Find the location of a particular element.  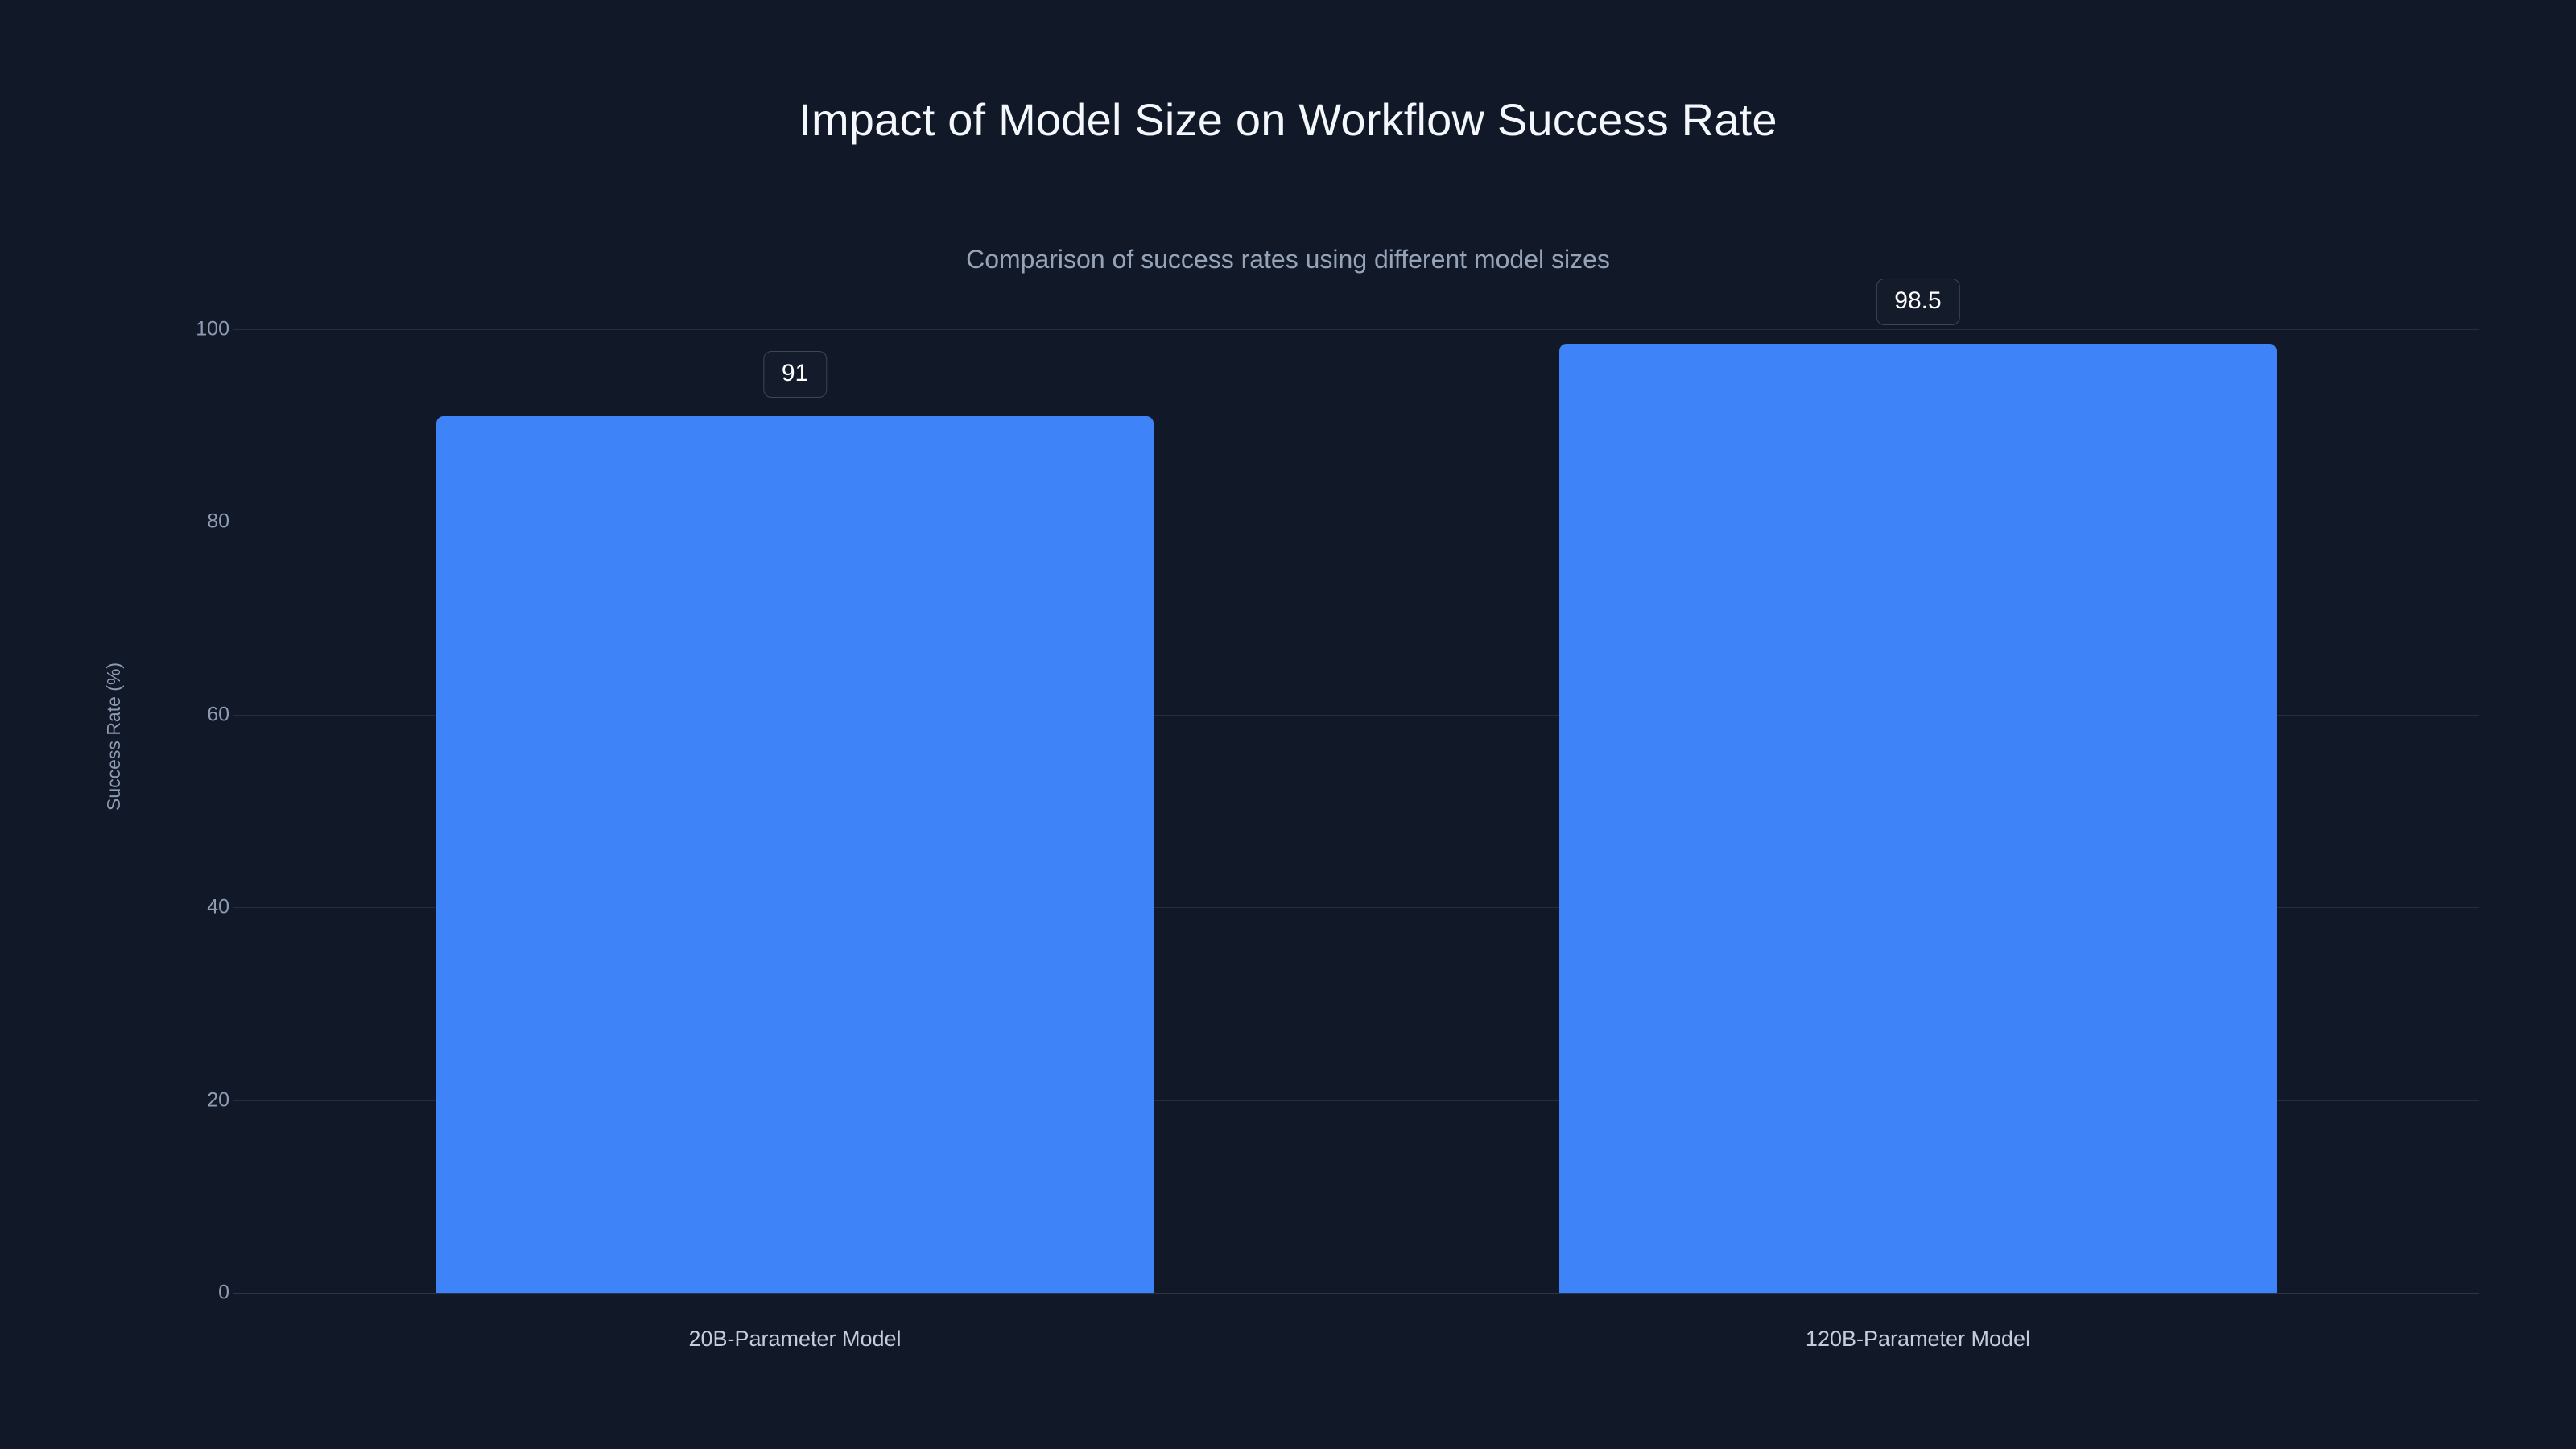

y-axis-tick-label: 80 is located at coordinates (218, 521).